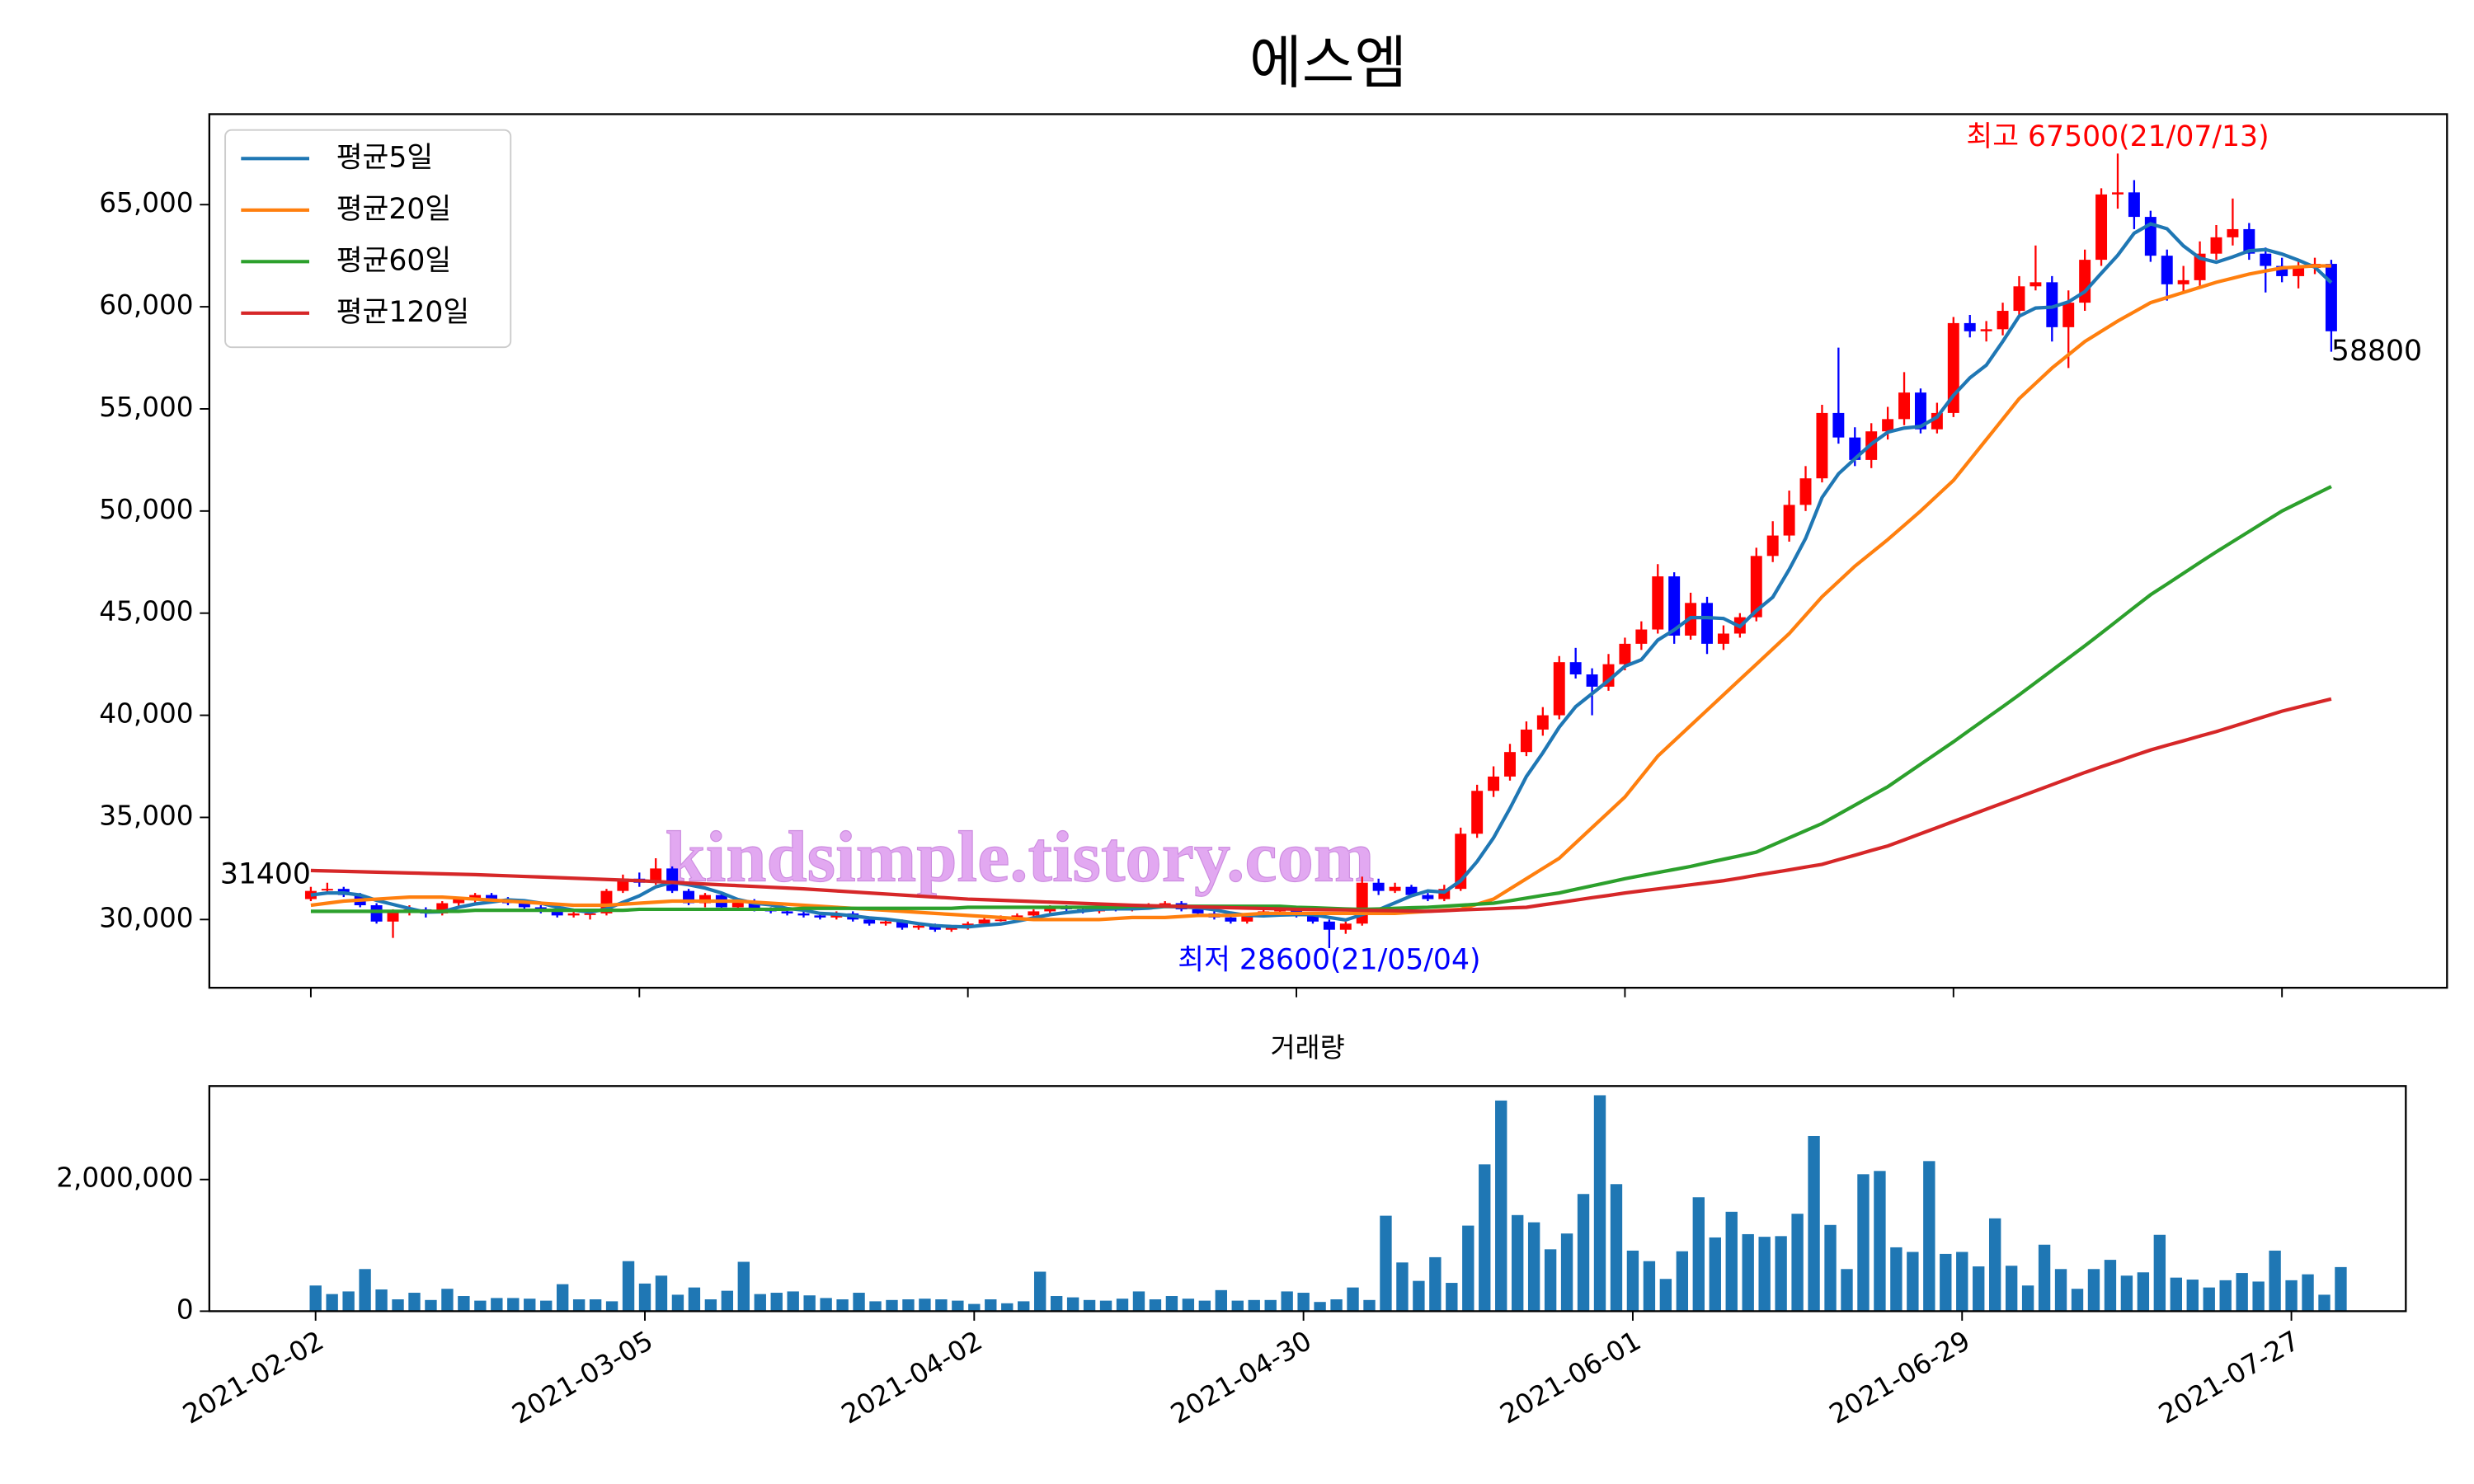 The width and height of the screenshot is (2474, 1484). What do you see at coordinates (1321, 805) in the screenshot?
I see `ma-line` at bounding box center [1321, 805].